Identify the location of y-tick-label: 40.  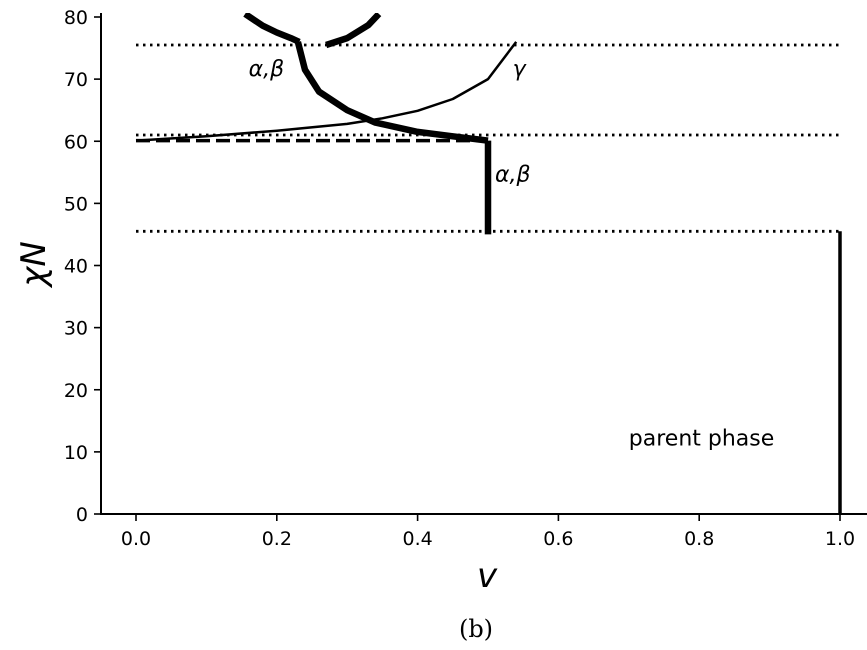
(76, 267).